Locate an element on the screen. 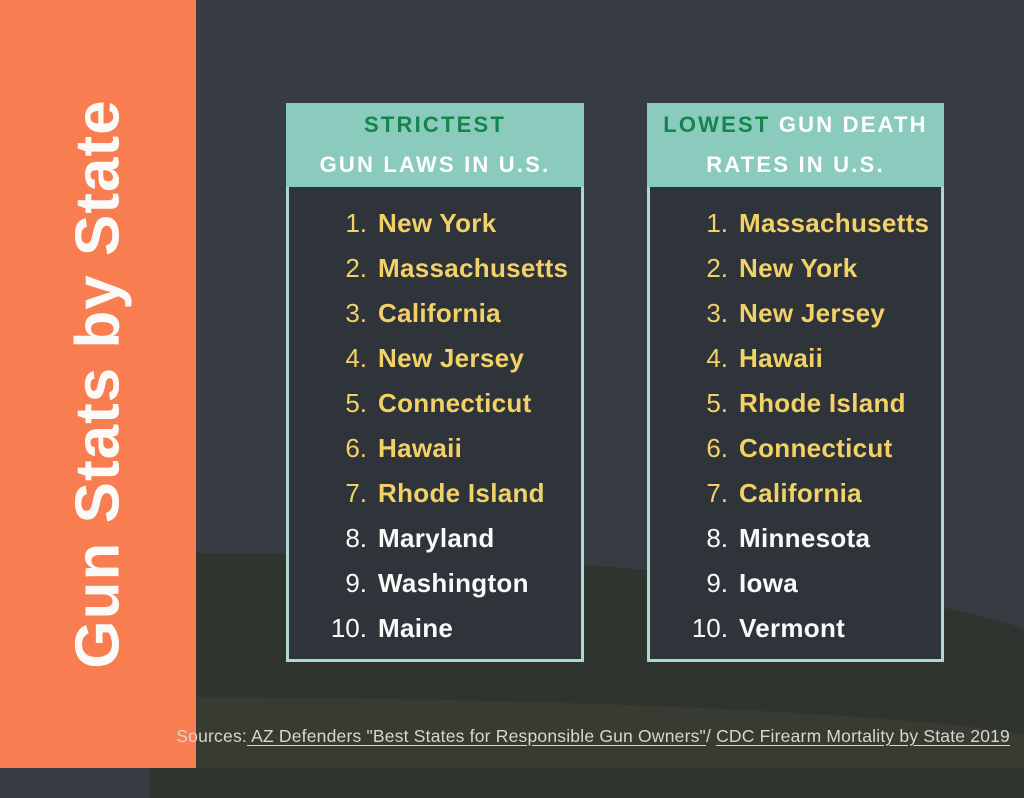  list-item: 1. New York is located at coordinates (435, 223).